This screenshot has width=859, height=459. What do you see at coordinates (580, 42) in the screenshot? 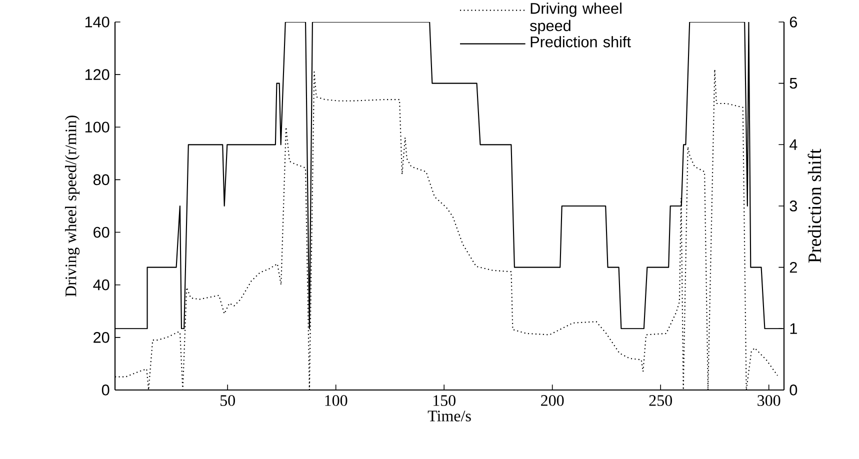
I see `legend-label: Prediction shift` at bounding box center [580, 42].